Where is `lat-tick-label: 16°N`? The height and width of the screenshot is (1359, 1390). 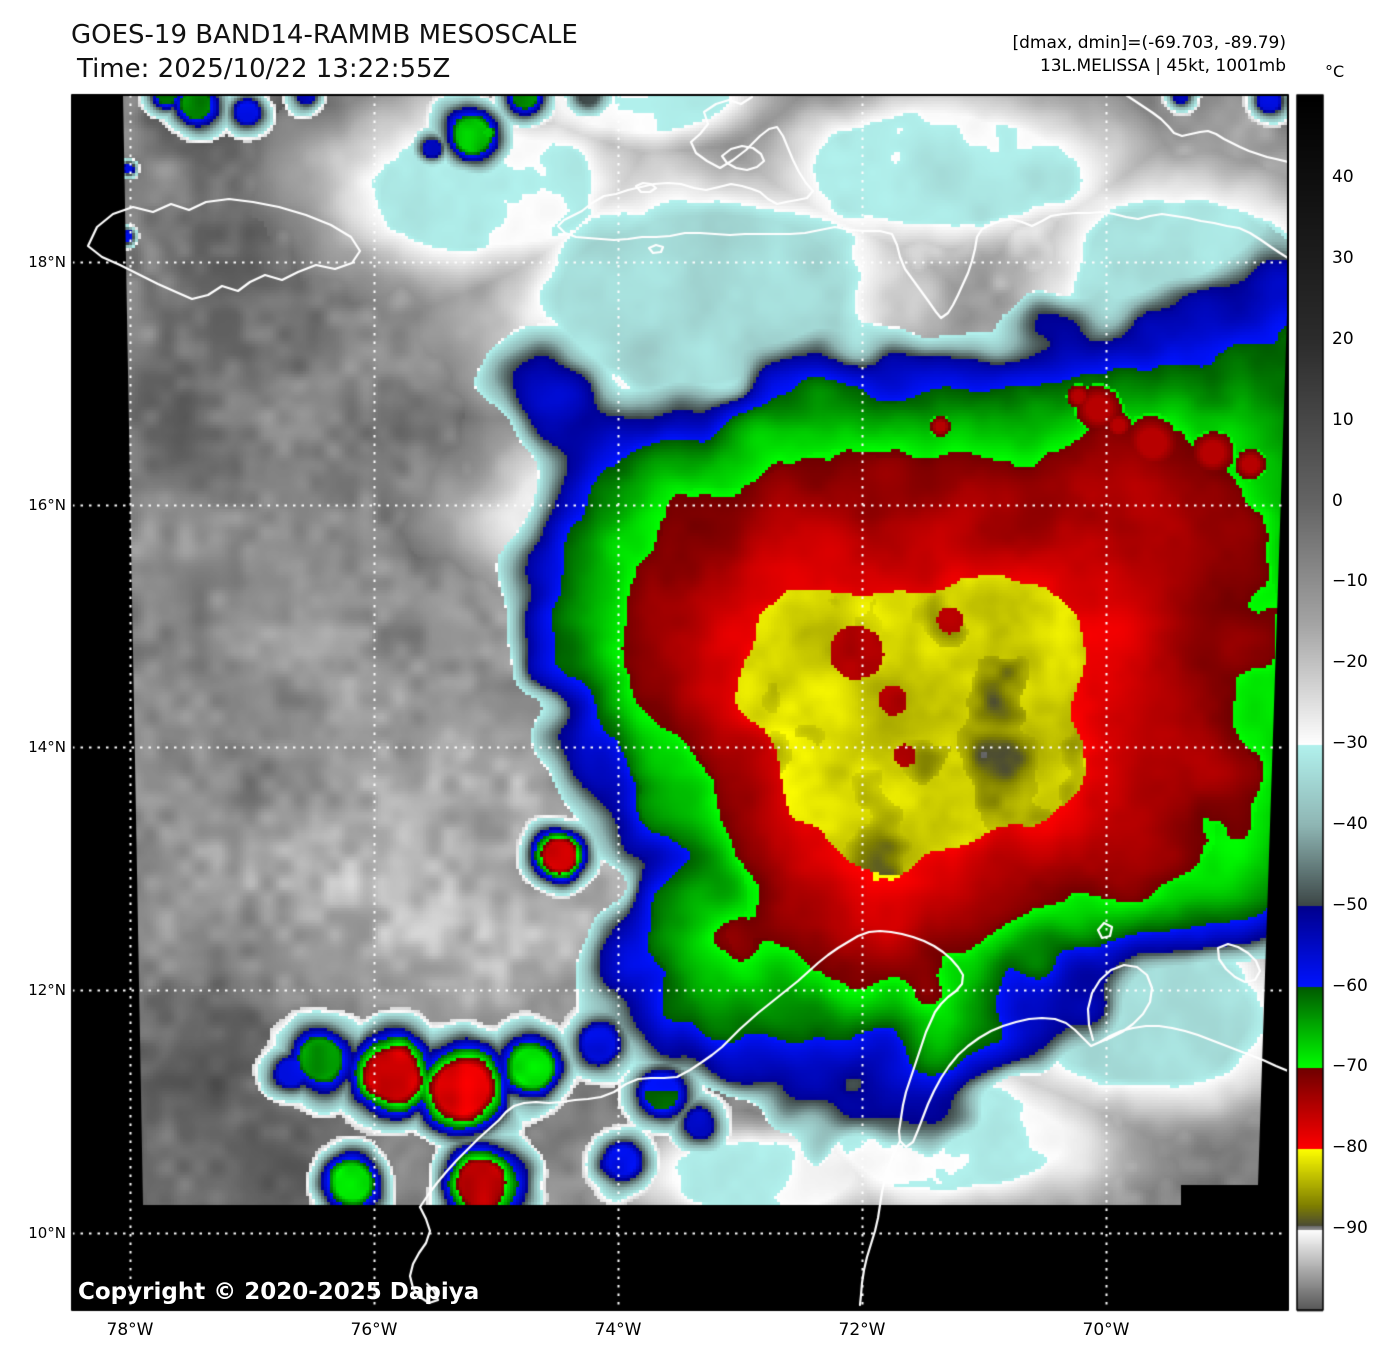
lat-tick-label: 16°N is located at coordinates (47, 505).